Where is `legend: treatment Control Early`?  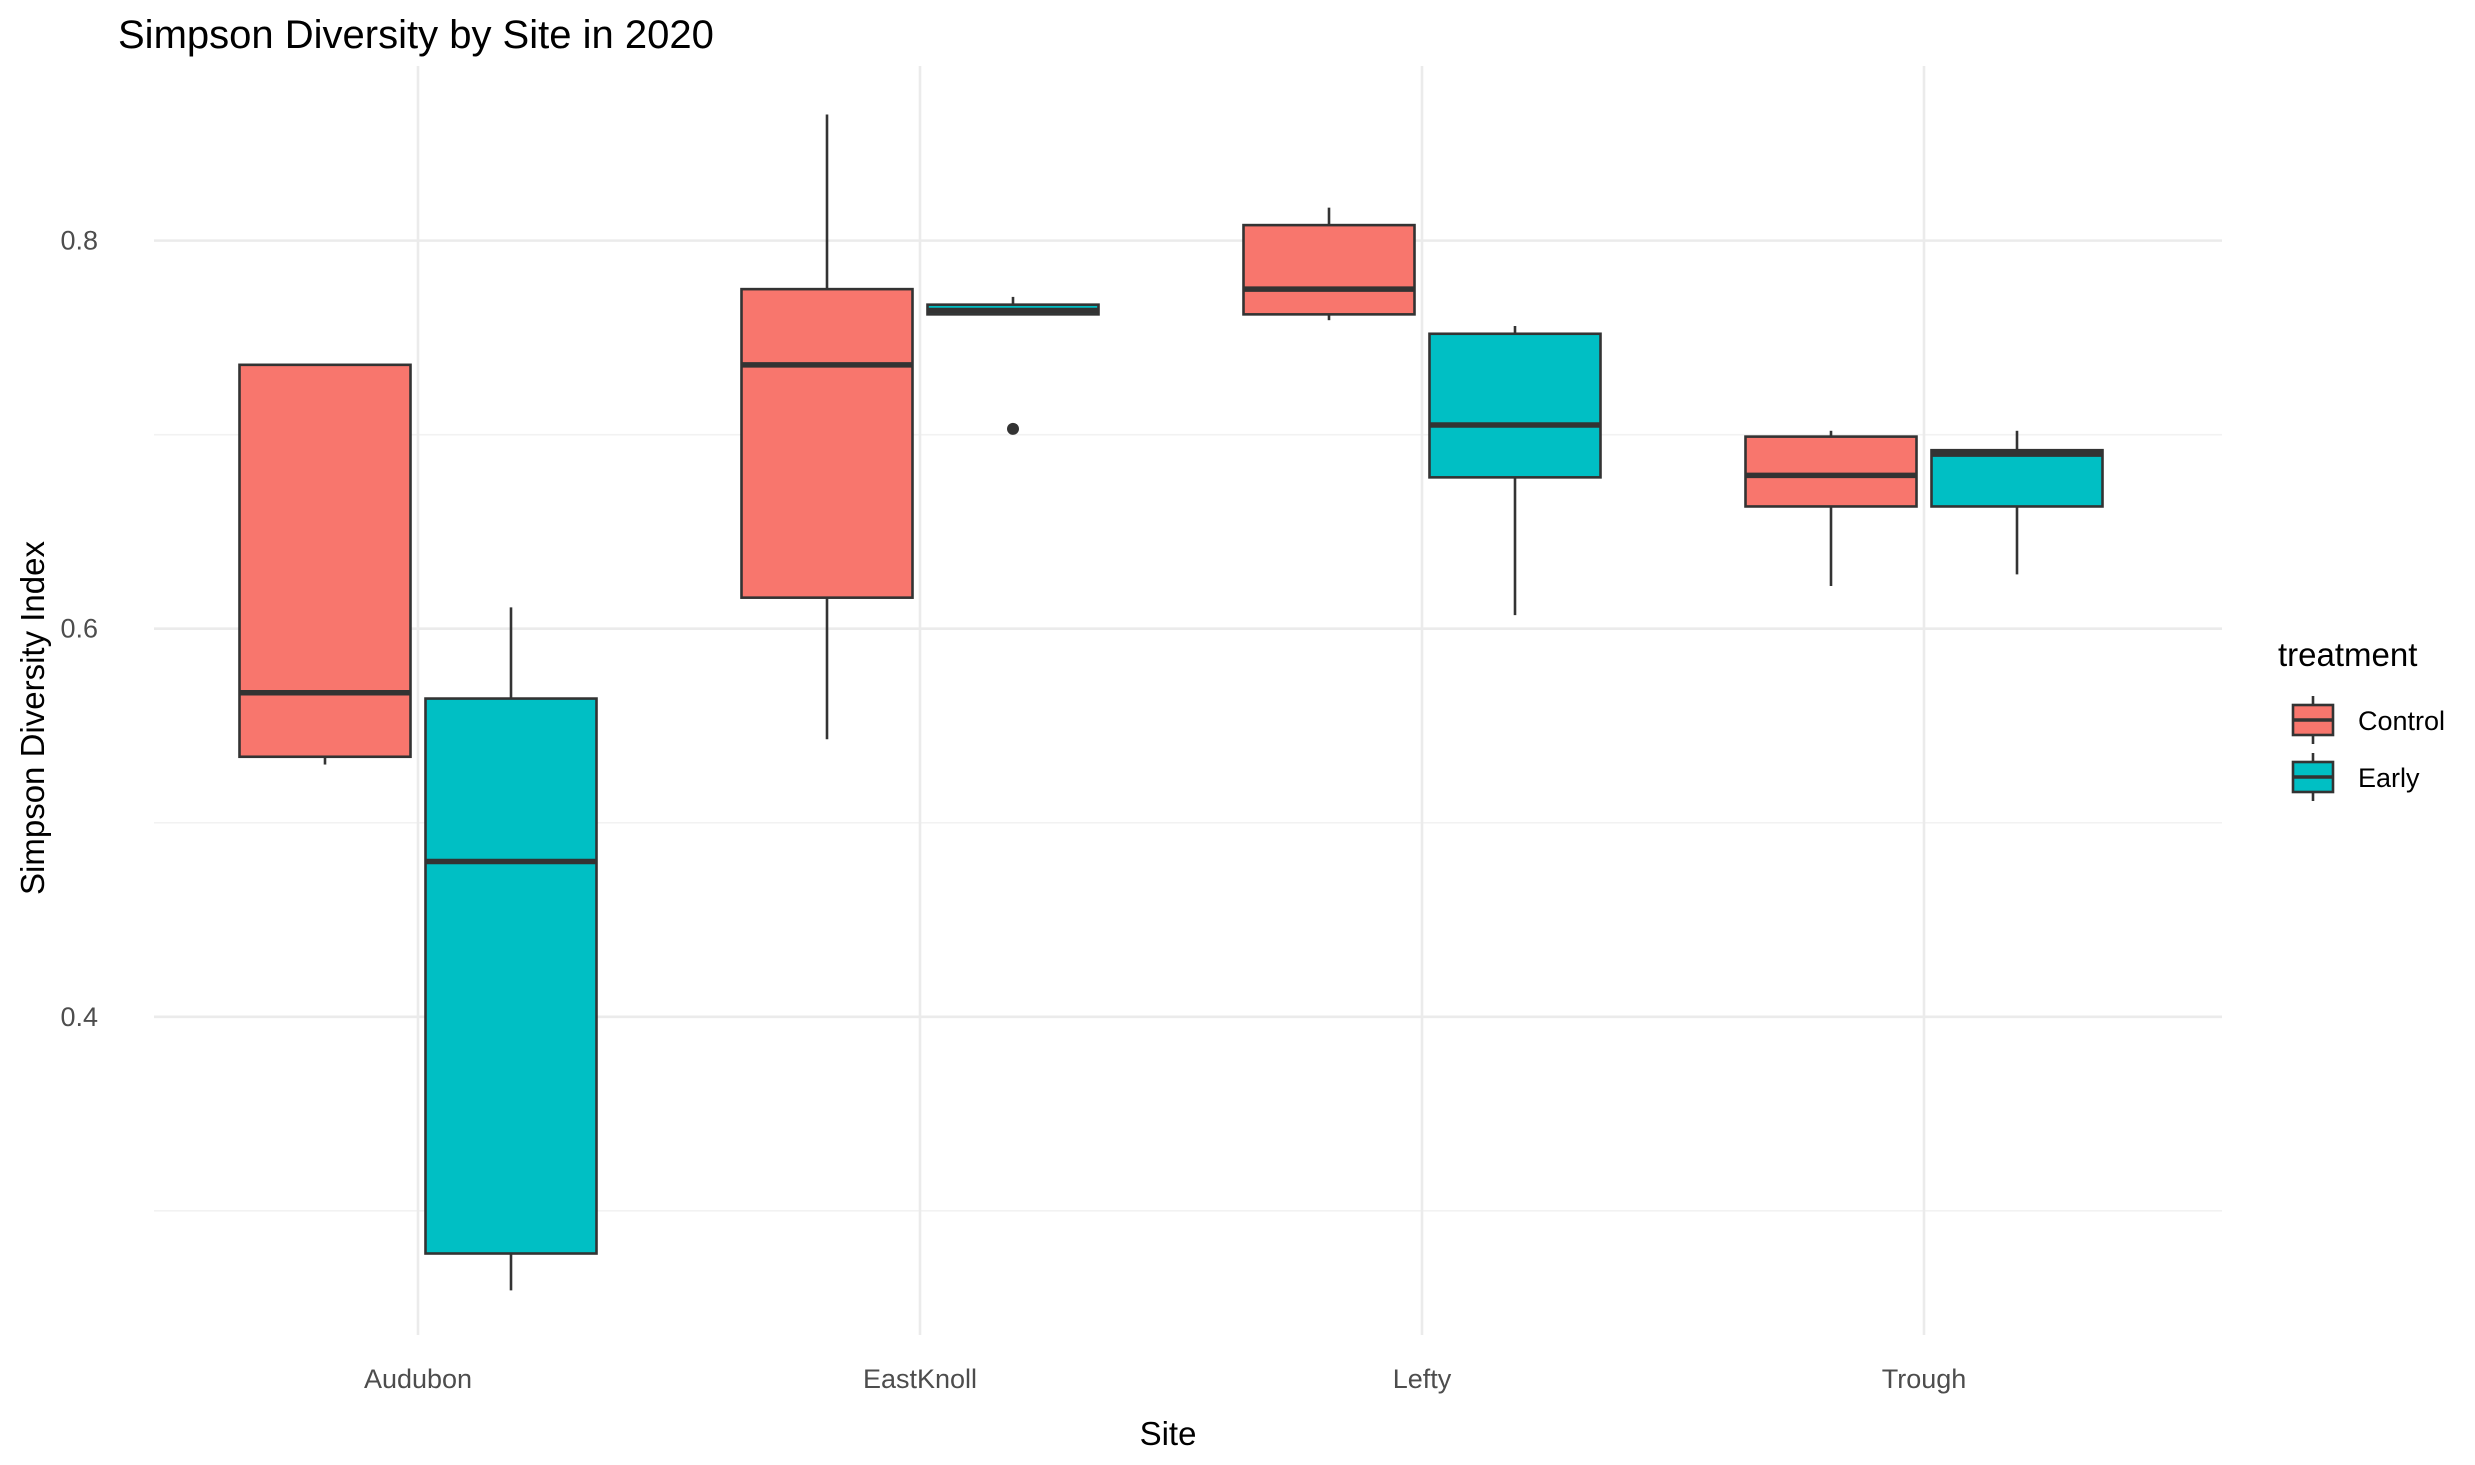
legend: treatment Control Early is located at coordinates (2361, 718).